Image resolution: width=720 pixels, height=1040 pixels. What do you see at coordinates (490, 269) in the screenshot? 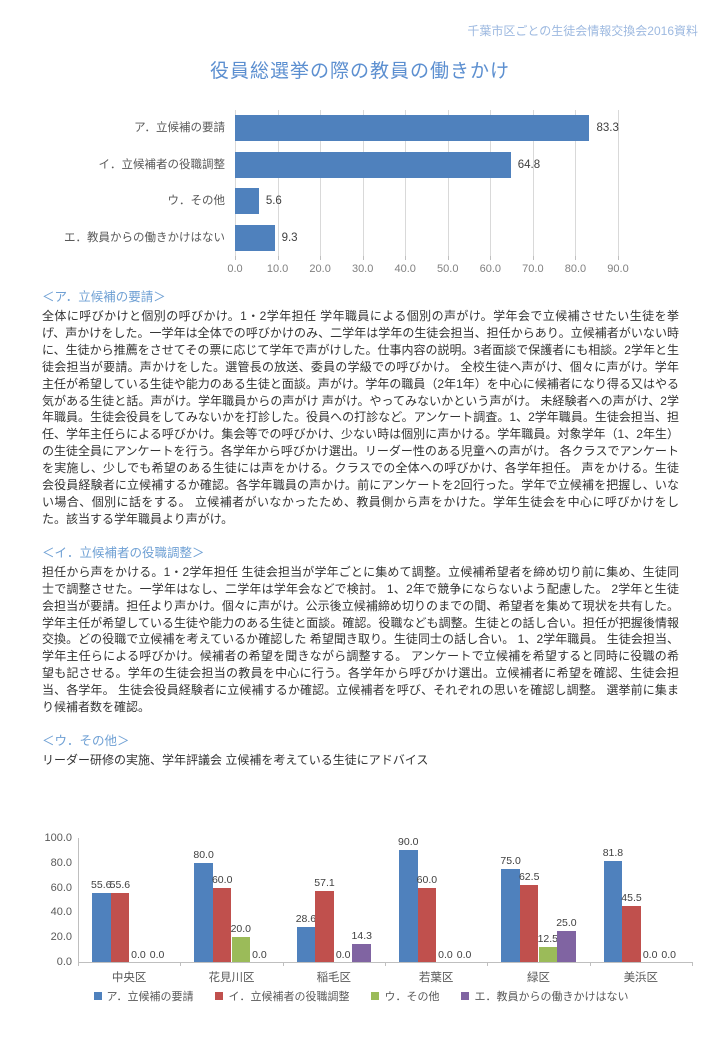
I see `x-tick-label: 60.0` at bounding box center [490, 269].